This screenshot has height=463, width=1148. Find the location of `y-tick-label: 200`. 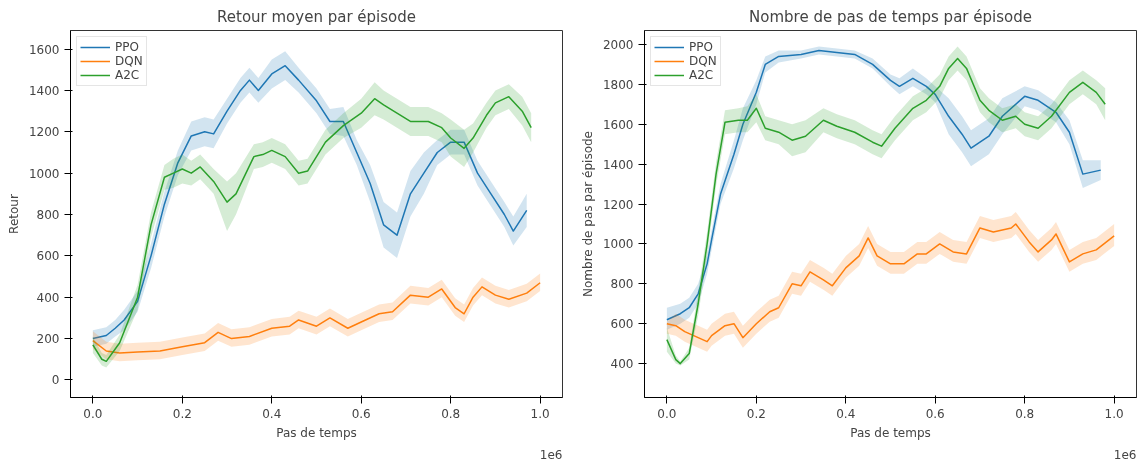

y-tick-label: 200 is located at coordinates (48, 339).